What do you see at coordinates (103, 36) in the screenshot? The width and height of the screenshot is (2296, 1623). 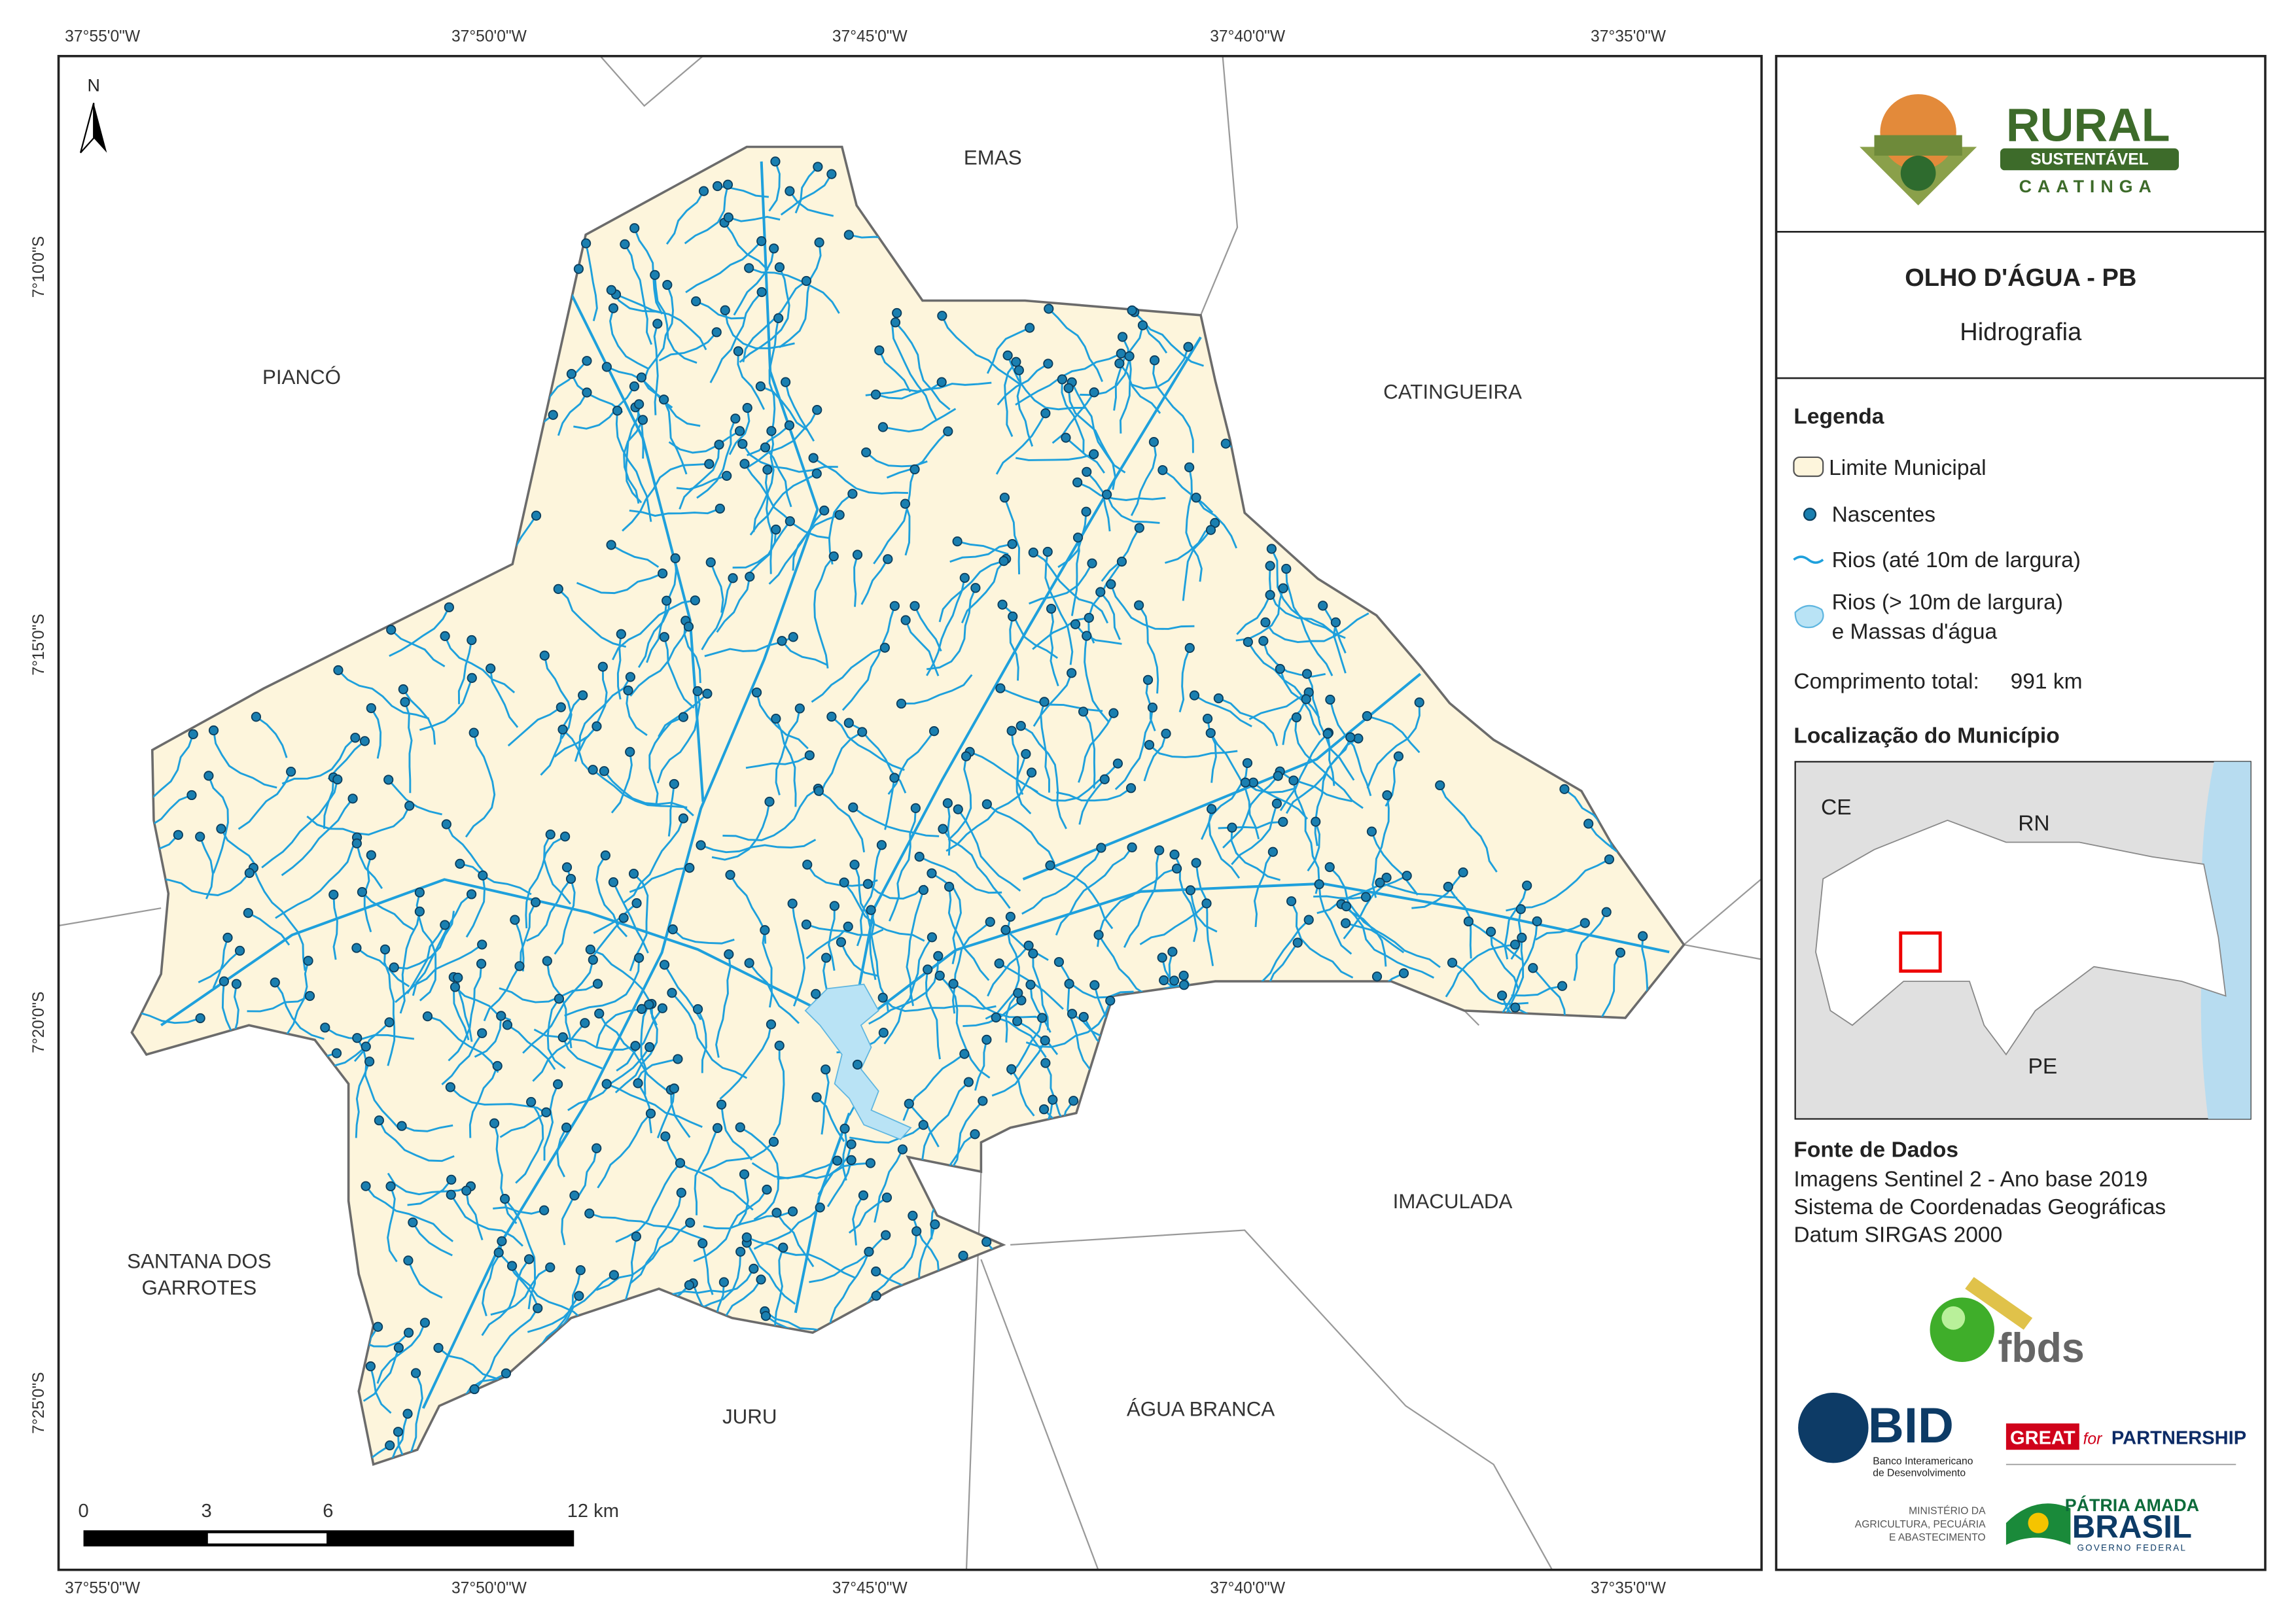 I see `coord-label: 37°55'0"W` at bounding box center [103, 36].